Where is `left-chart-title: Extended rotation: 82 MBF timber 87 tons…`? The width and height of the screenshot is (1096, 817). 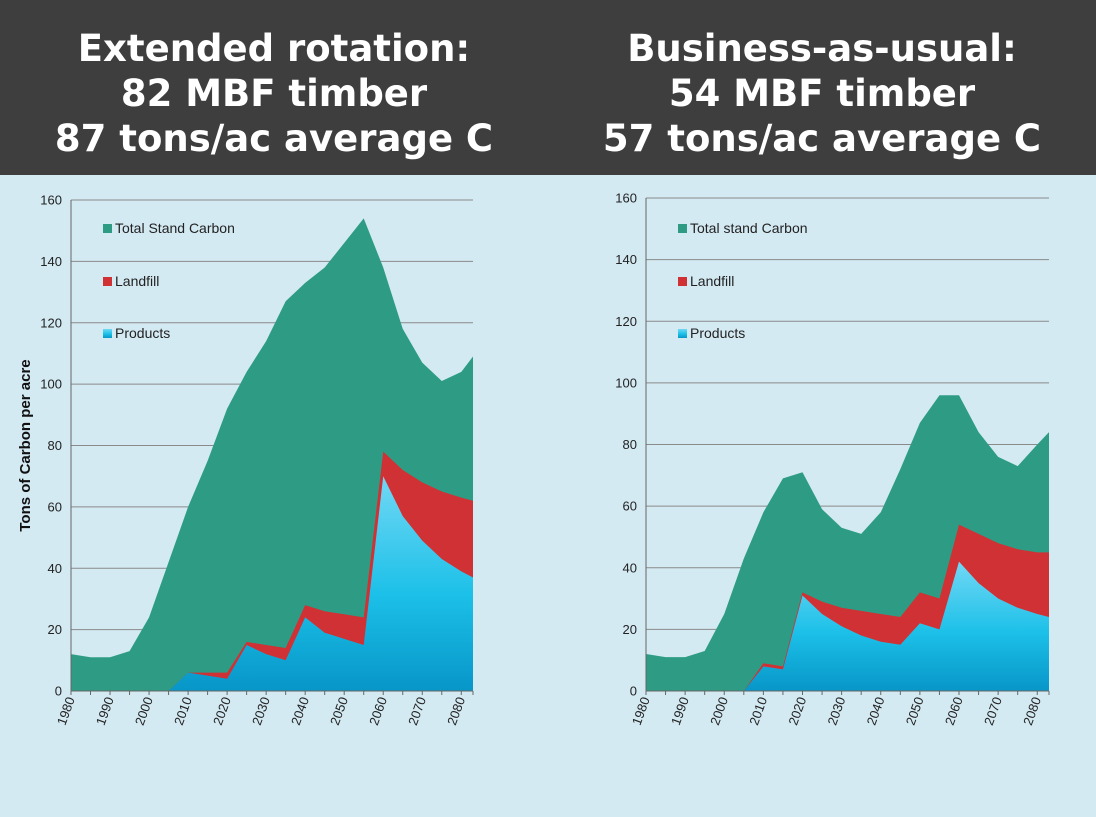
left-chart-title: Extended rotation: 82 MBF timber 87 tons… is located at coordinates (274, 93).